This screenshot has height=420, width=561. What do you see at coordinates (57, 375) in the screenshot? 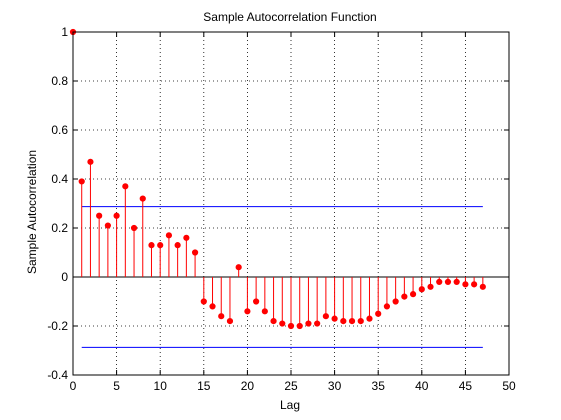
I see `y-tick-label: -0.4` at bounding box center [57, 375].